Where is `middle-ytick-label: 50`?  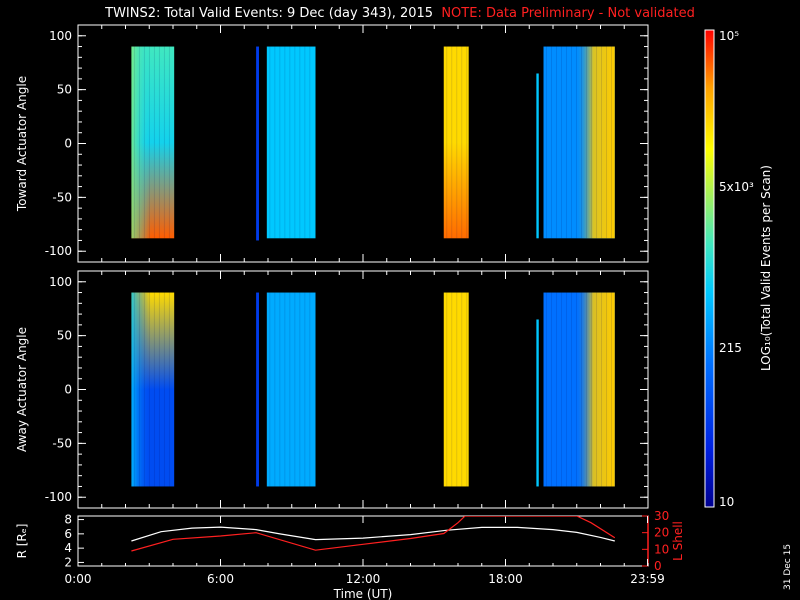 middle-ytick-label: 50 is located at coordinates (64, 336).